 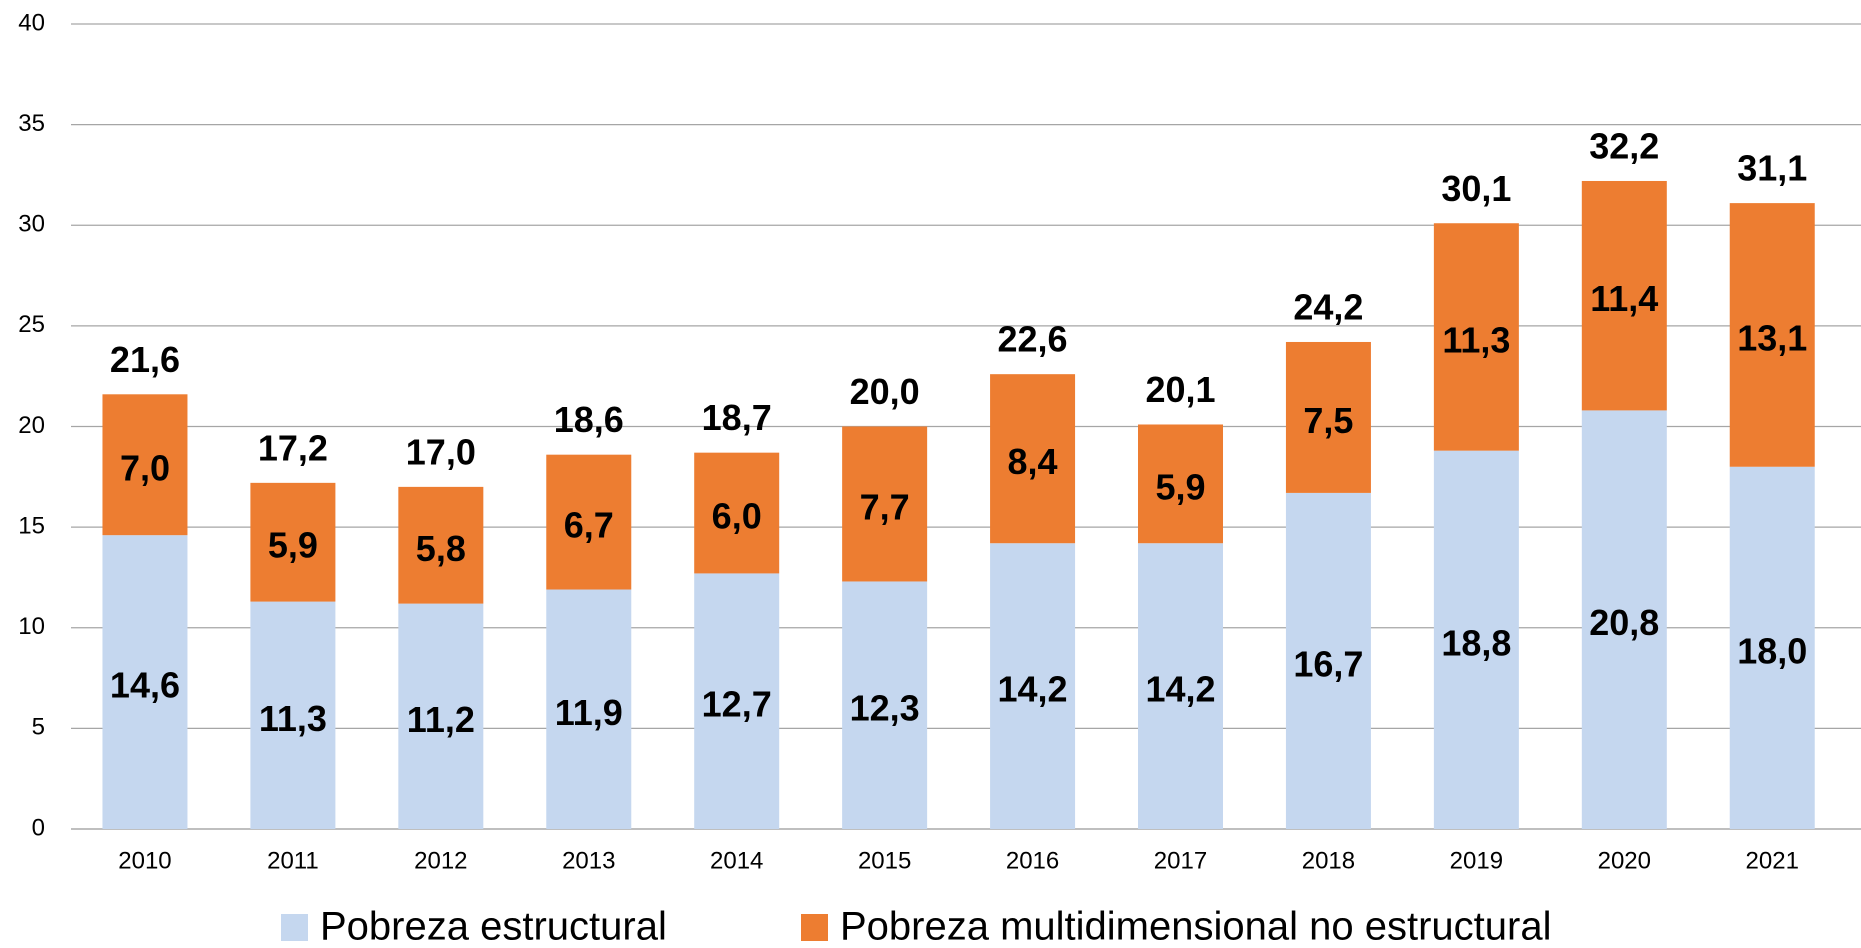 I want to click on data-label: 18,8, so click(x=1476, y=642).